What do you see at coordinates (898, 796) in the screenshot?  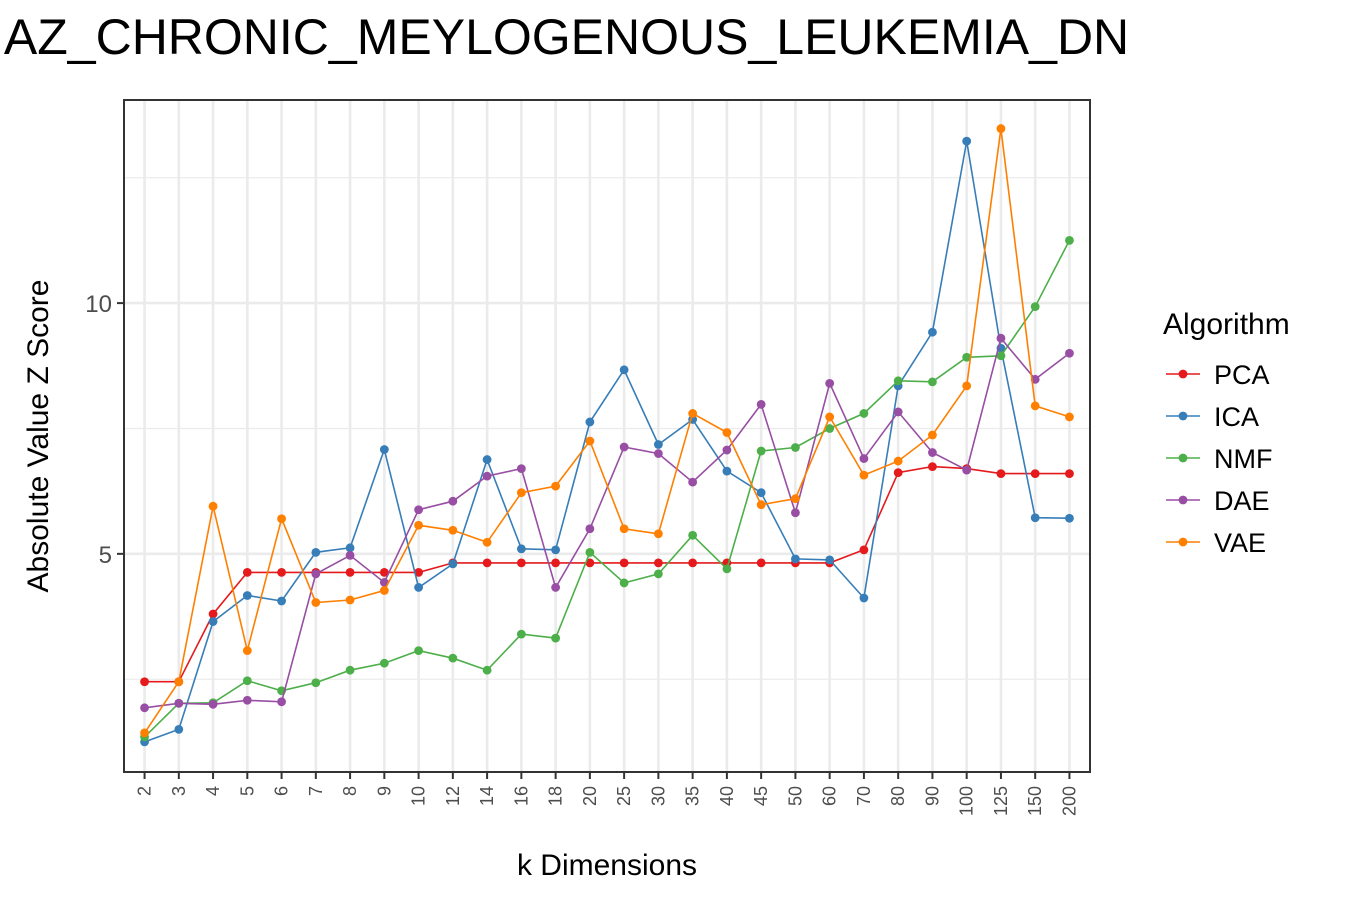 I see `x-tick-label: 80` at bounding box center [898, 796].